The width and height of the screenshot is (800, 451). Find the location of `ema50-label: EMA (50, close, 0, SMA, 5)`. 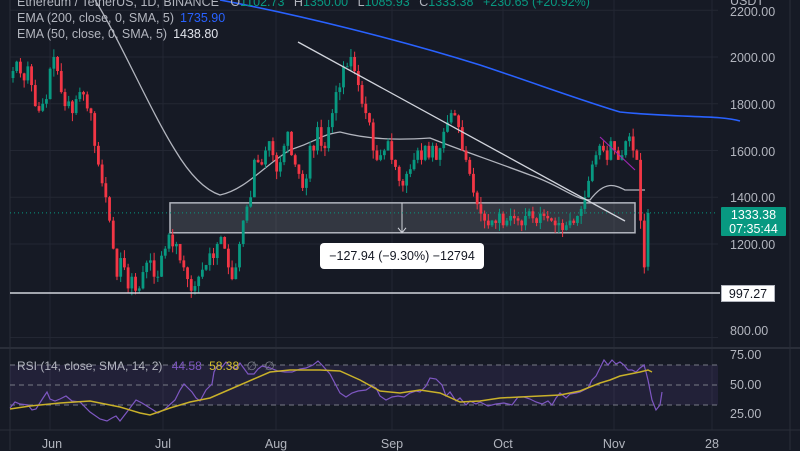

ema50-label: EMA (50, close, 0, SMA, 5) is located at coordinates (92, 34).